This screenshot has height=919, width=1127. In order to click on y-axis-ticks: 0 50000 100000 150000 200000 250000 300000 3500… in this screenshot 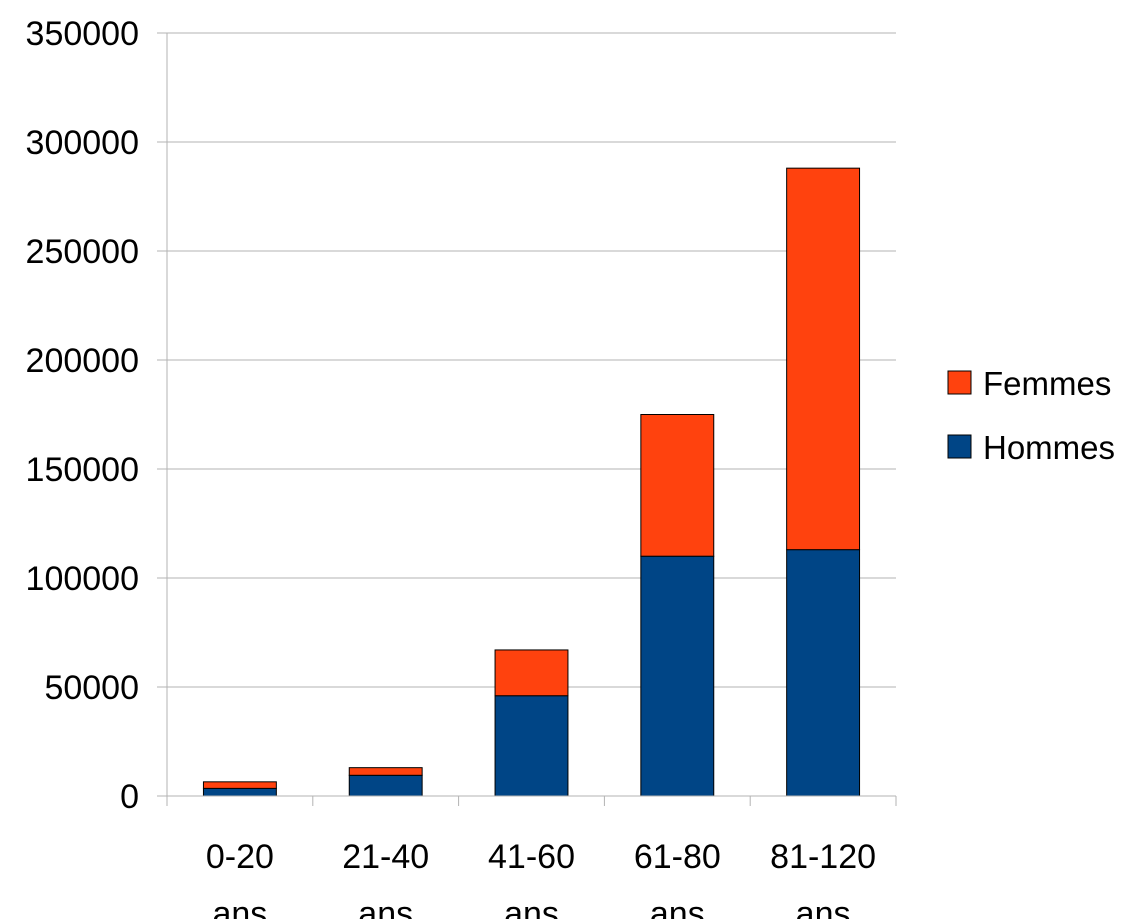, I will do `click(82, 415)`.